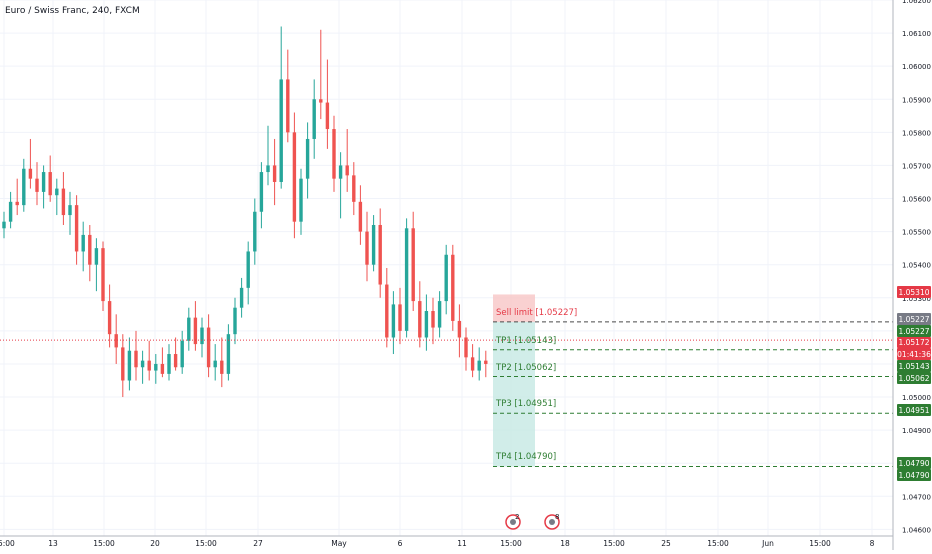 The width and height of the screenshot is (932, 554). I want to click on x-tick-label: 27, so click(258, 543).